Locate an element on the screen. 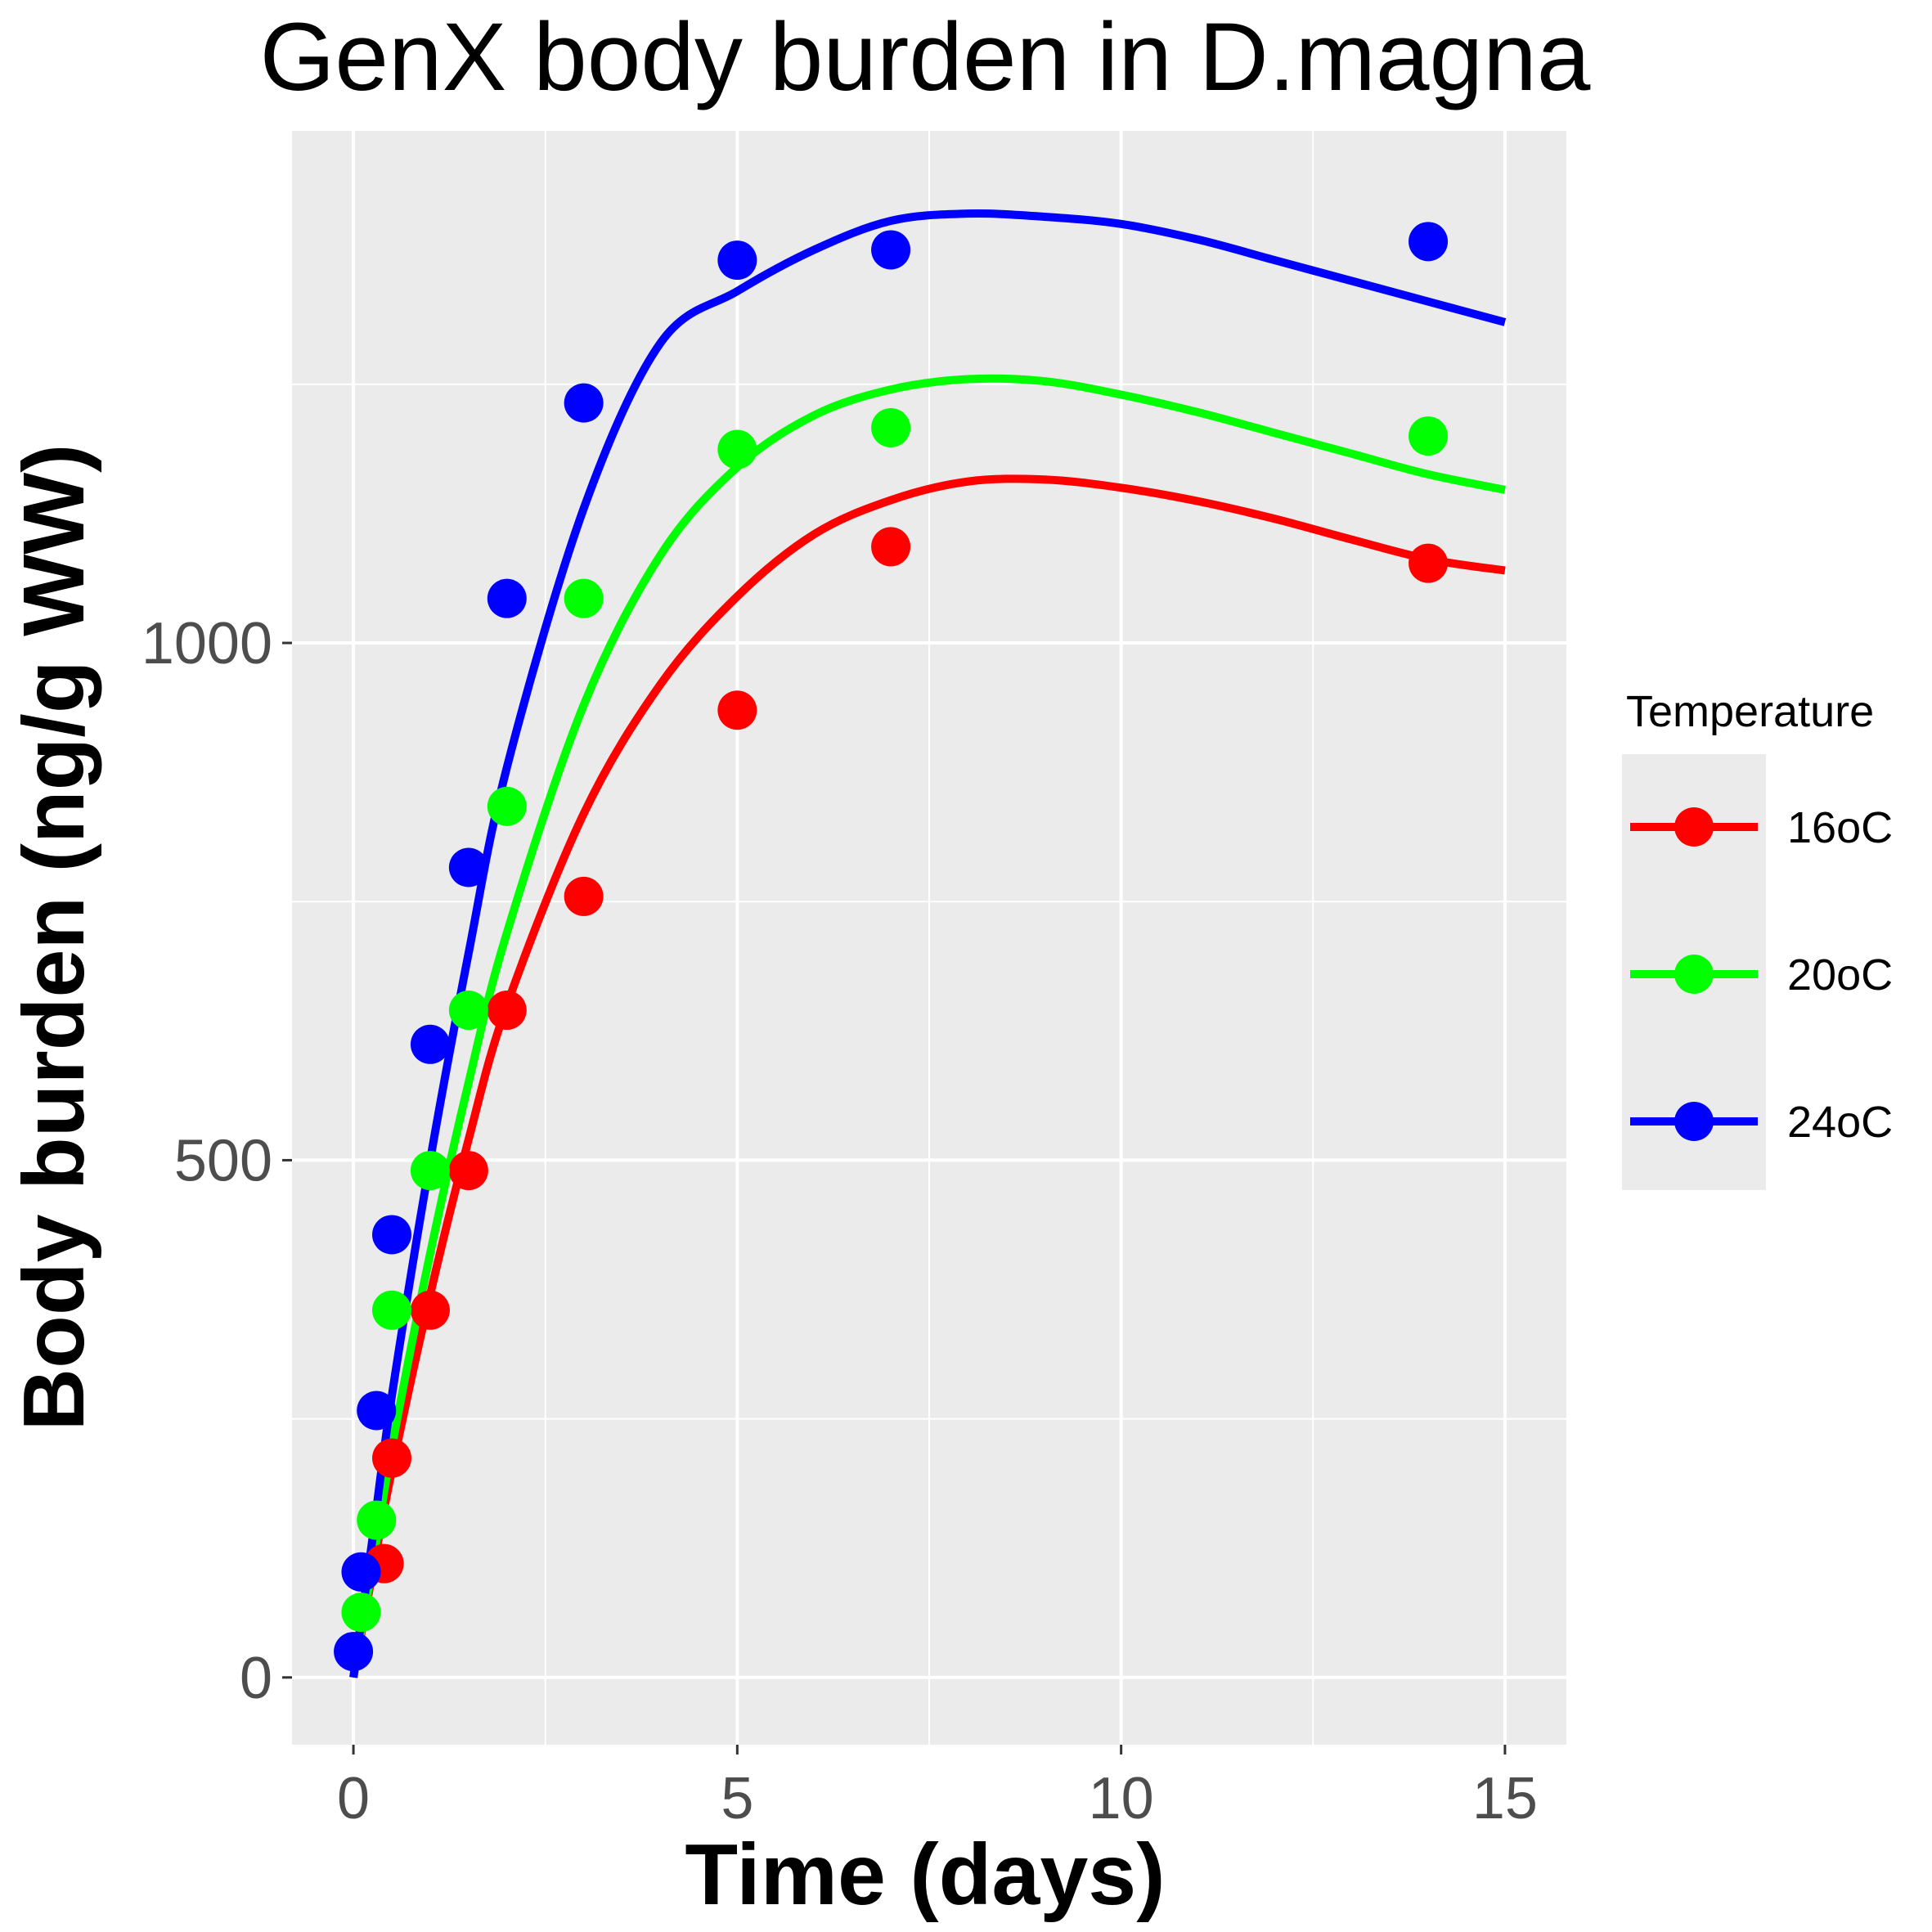 The image size is (1932, 1932). legend-label-16oC: 16oC is located at coordinates (1840, 828).